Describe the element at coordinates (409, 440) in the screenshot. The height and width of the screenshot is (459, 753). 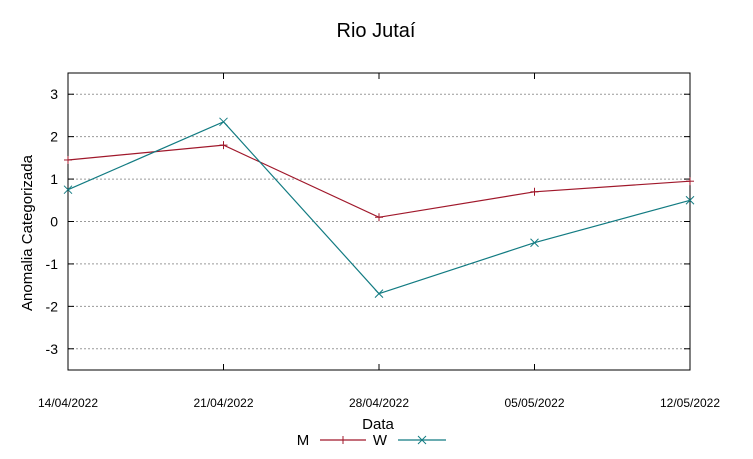
I see `legend-item-W: W` at that location.